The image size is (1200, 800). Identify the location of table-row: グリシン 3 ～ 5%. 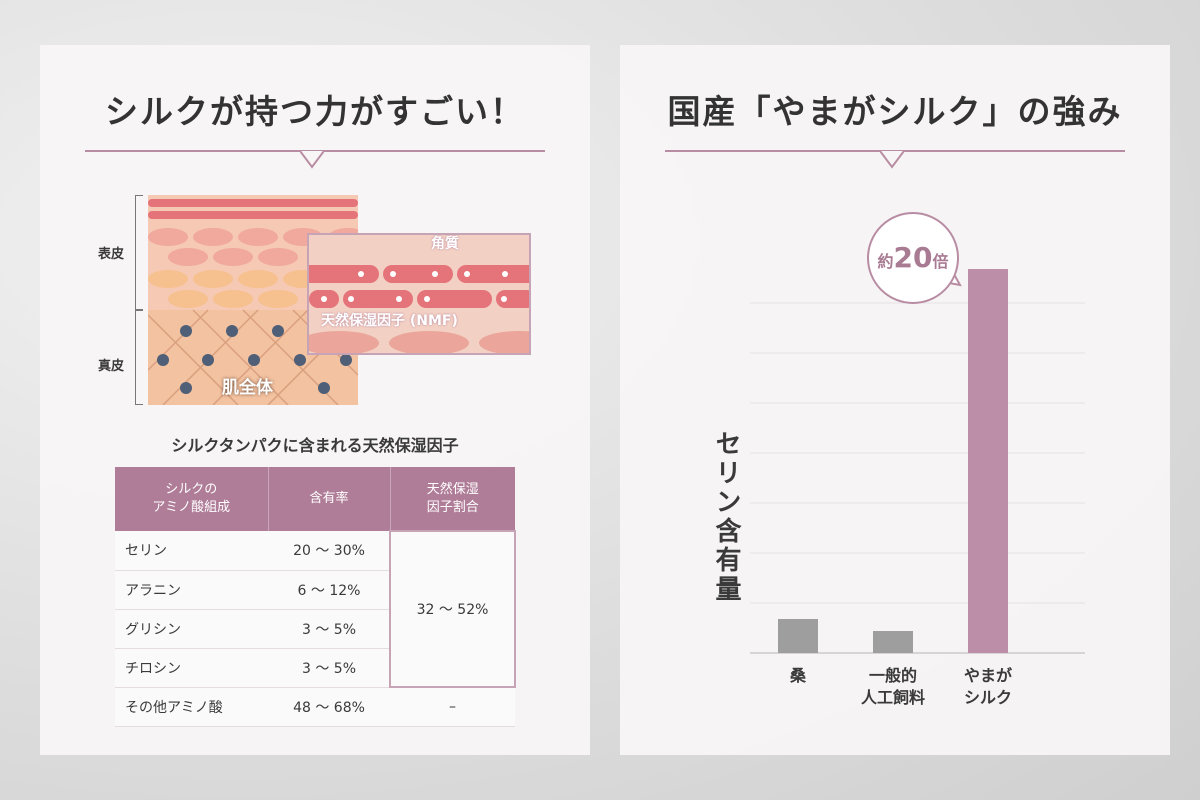
(315, 629).